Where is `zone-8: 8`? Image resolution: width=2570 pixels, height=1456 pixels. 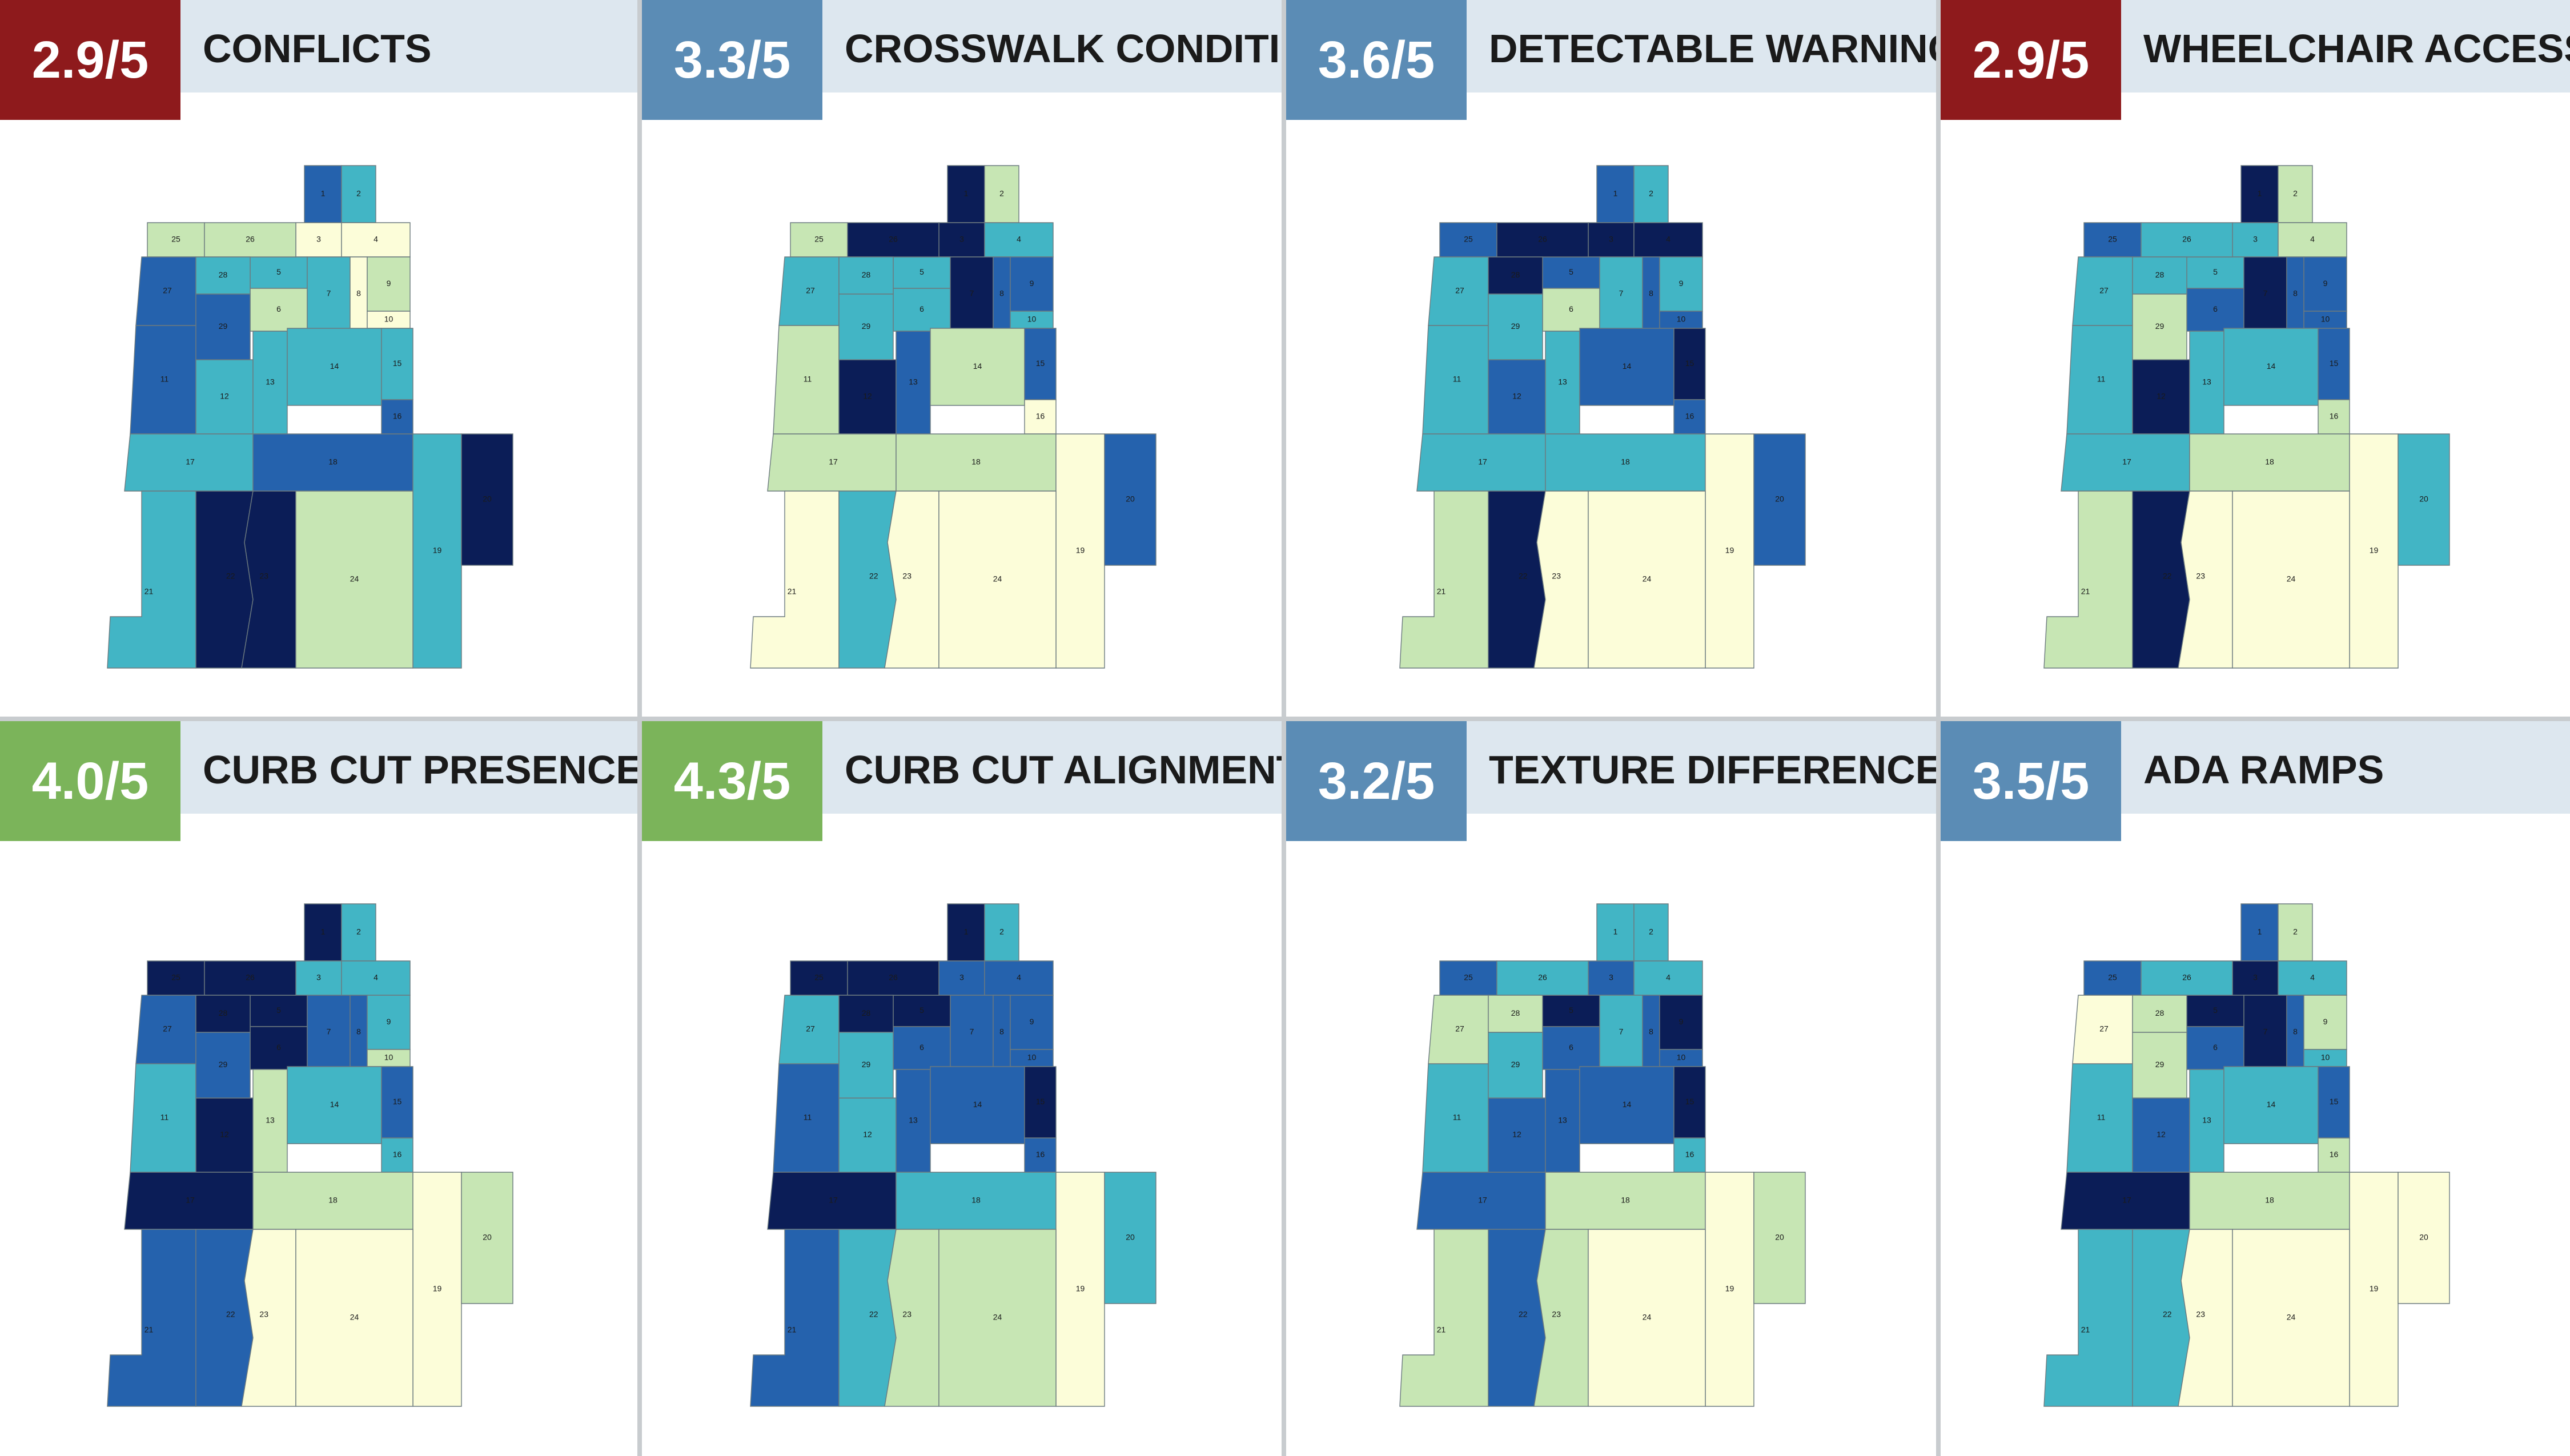
zone-8: 8 is located at coordinates (2295, 1032).